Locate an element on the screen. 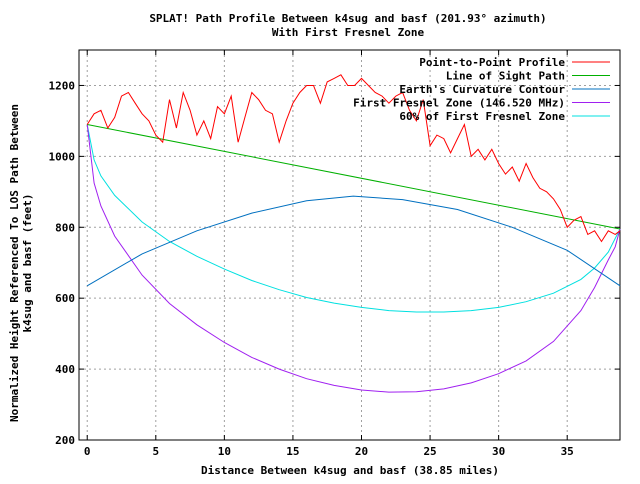  legend-label-point-to-point-profile: Point-to-Point Profile is located at coordinates (492, 62).